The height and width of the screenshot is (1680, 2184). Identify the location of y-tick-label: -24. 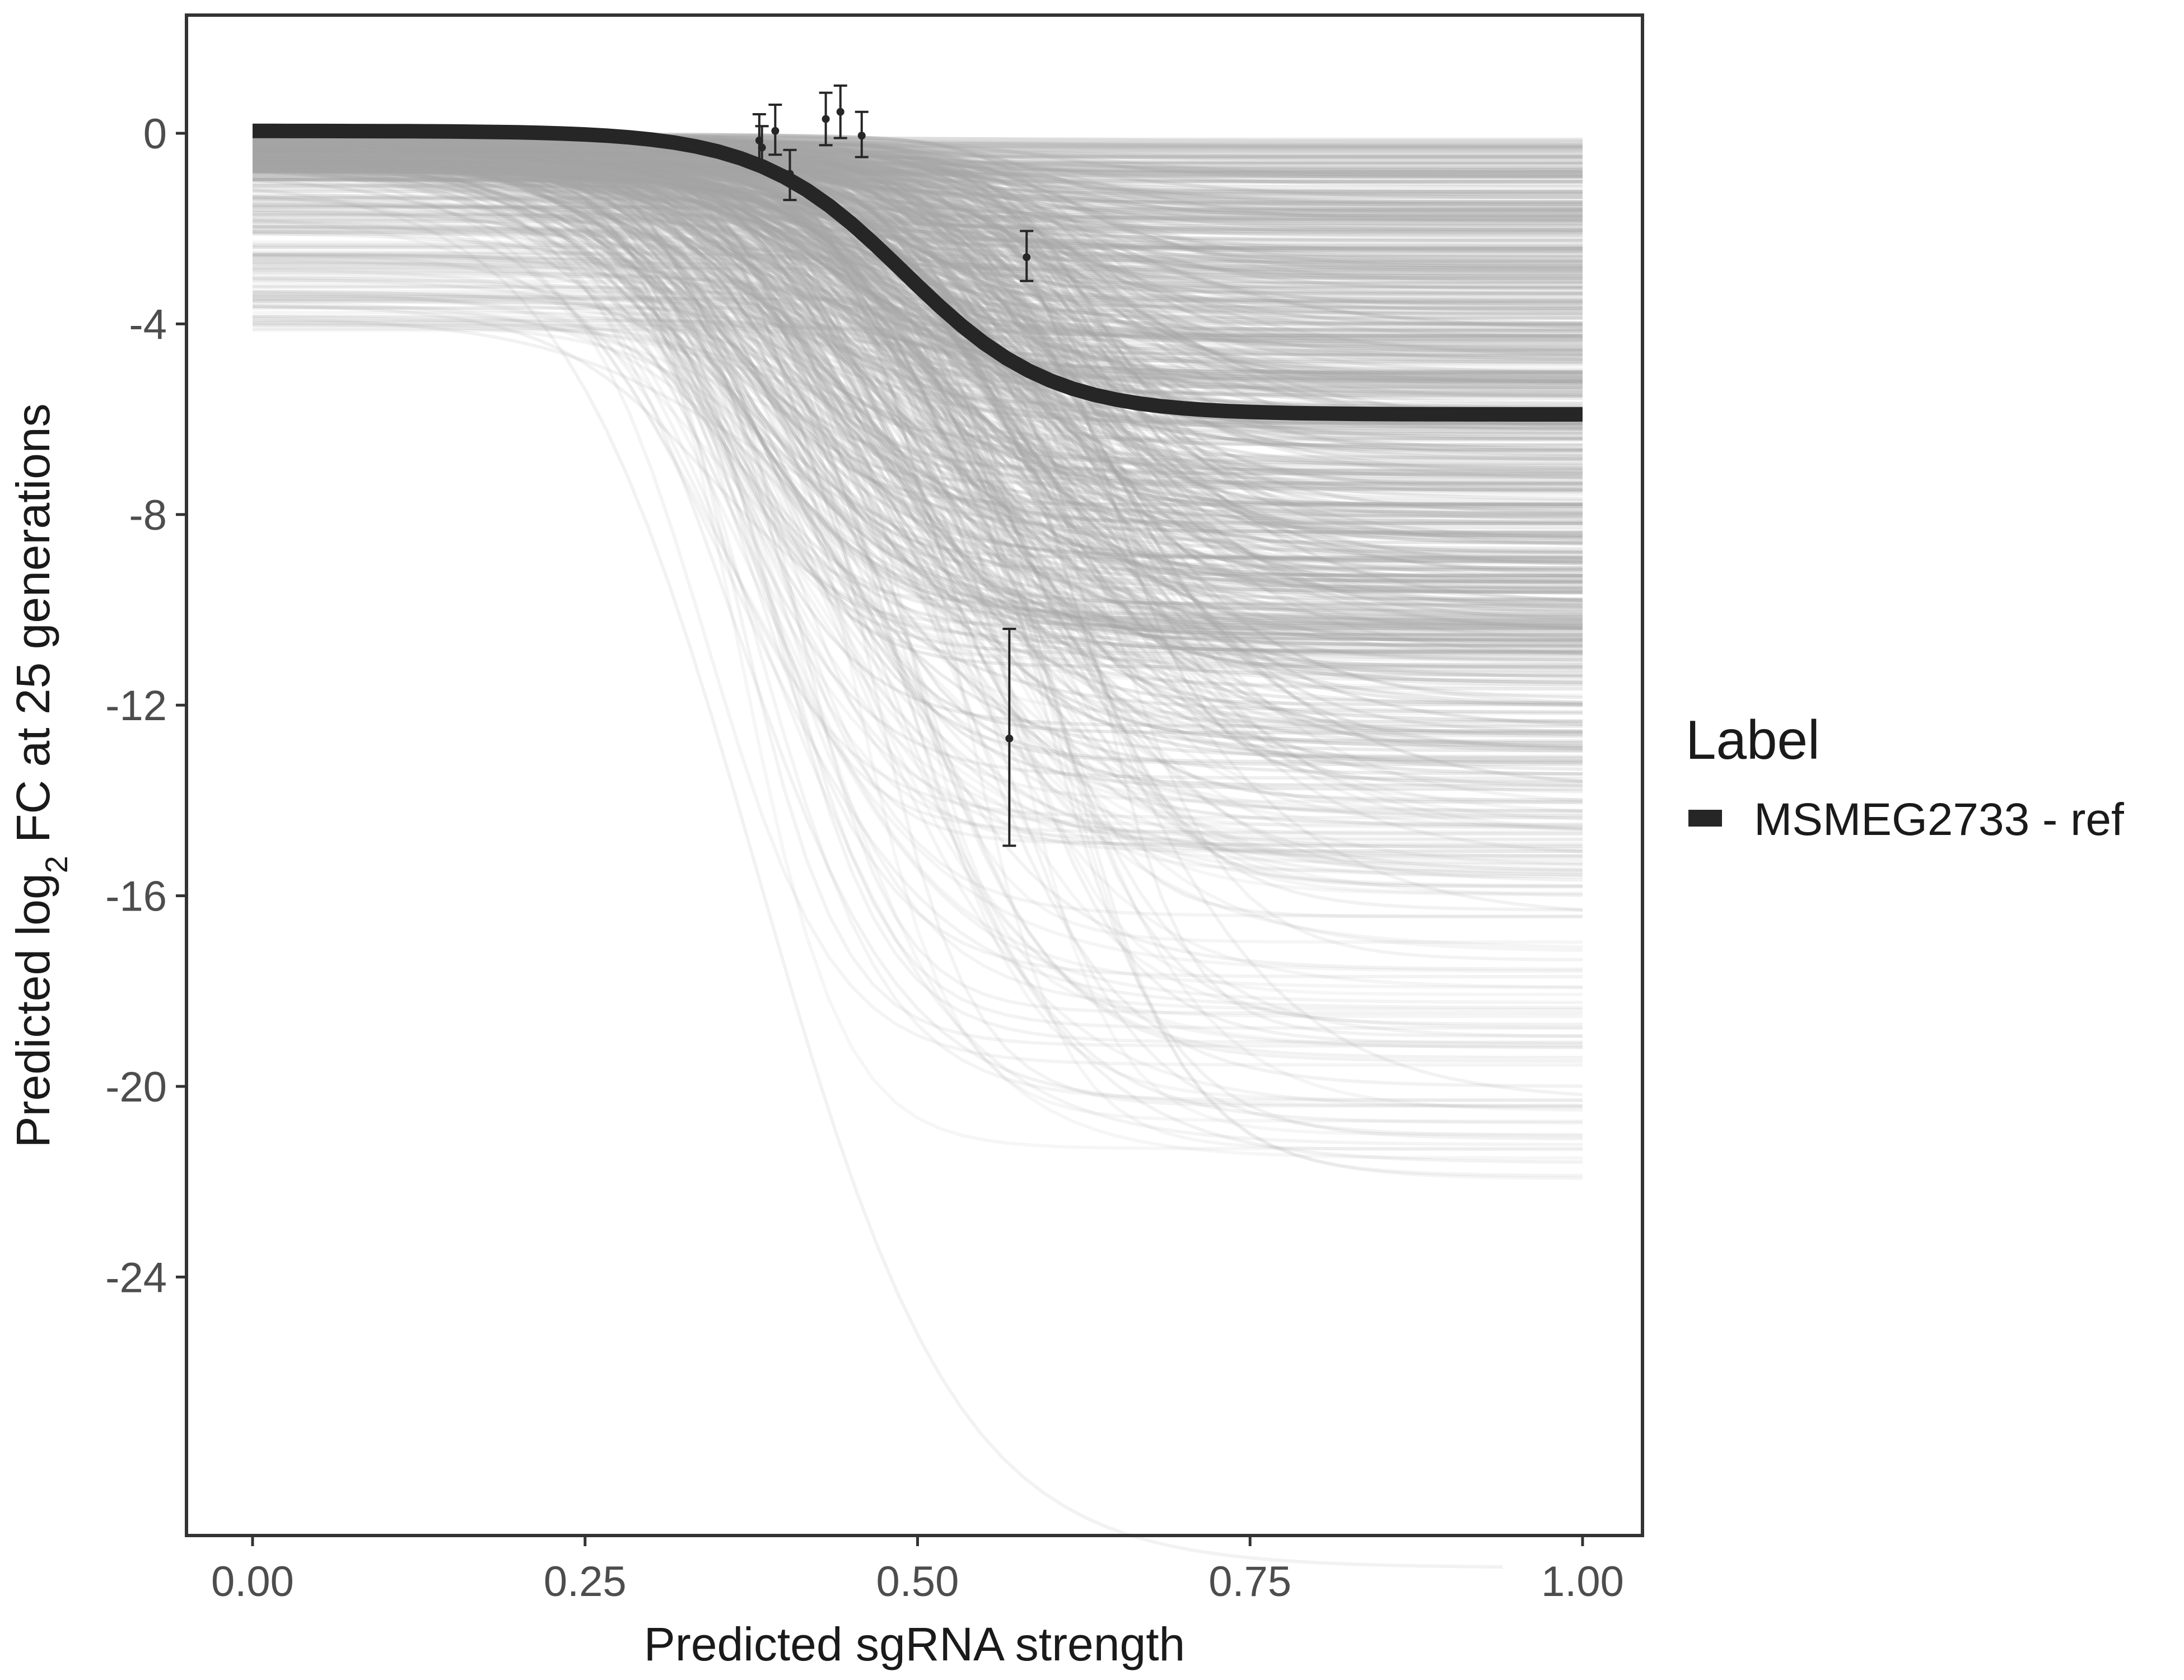
(136, 1278).